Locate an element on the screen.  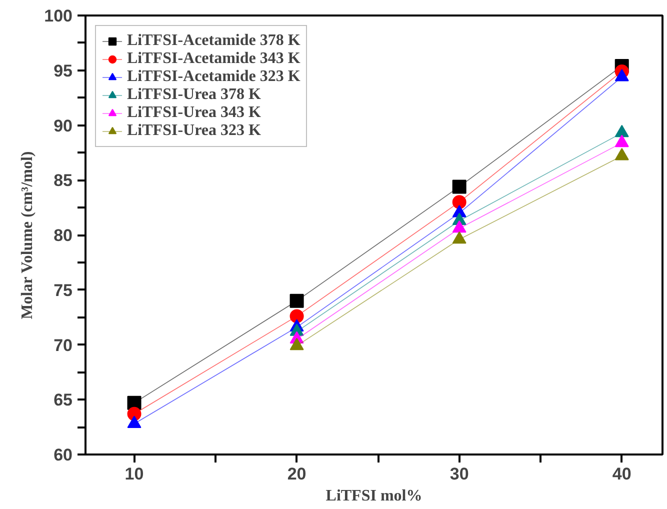
y-tick-label: 80 is located at coordinates (63, 235).